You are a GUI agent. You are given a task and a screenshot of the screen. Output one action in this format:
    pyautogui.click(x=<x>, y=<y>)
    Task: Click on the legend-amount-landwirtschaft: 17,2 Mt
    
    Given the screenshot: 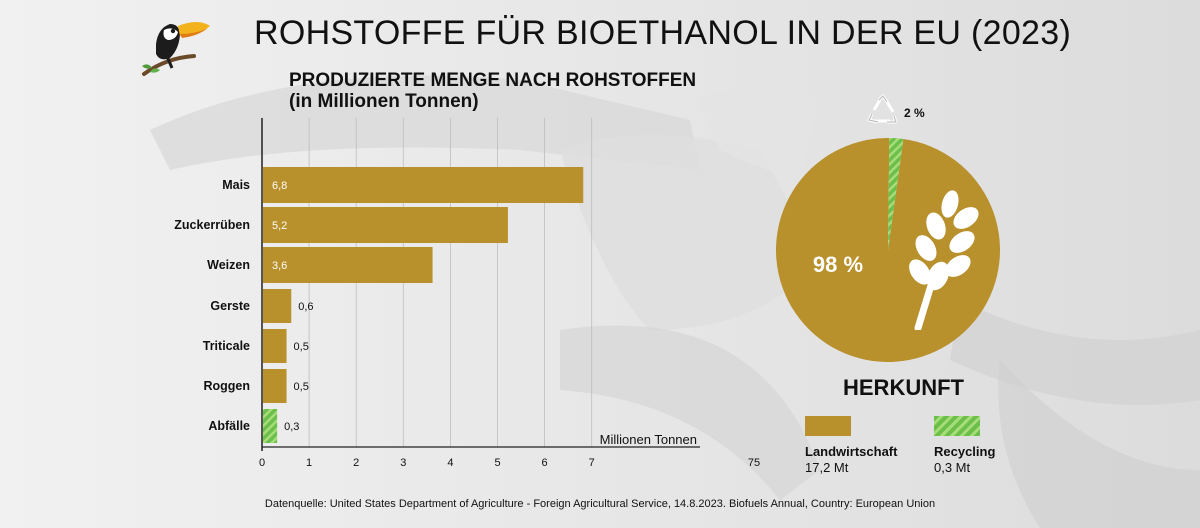 What is the action you would take?
    pyautogui.click(x=827, y=467)
    